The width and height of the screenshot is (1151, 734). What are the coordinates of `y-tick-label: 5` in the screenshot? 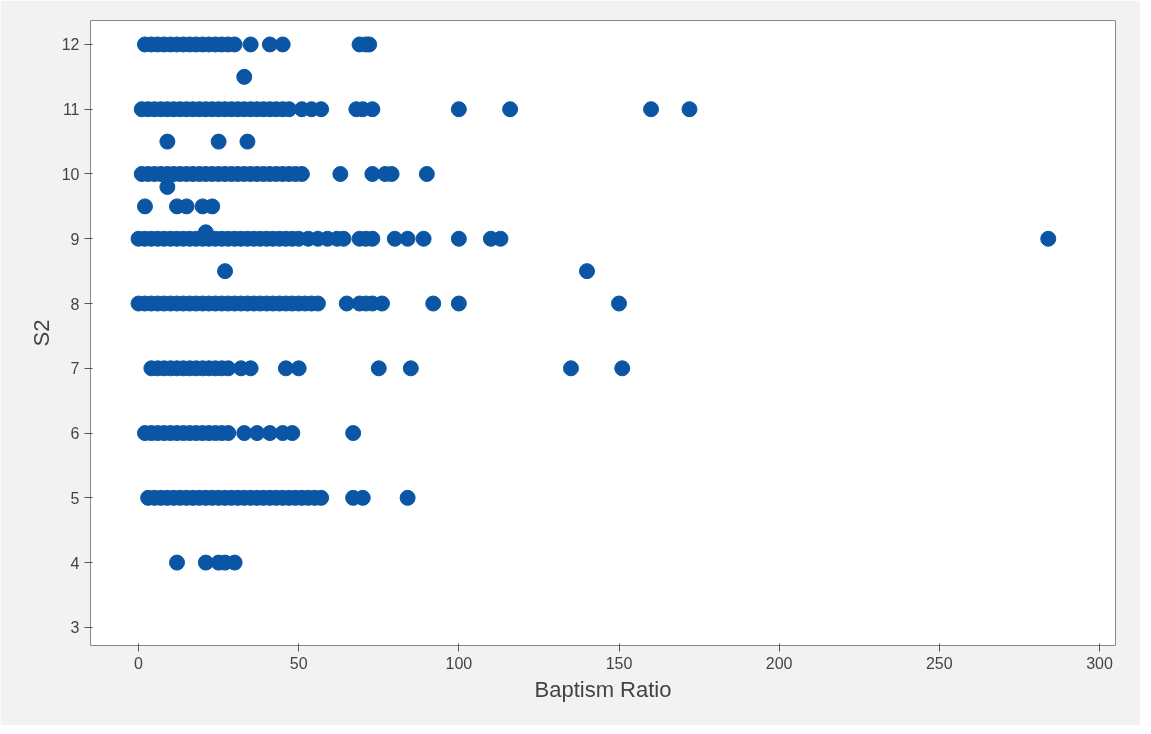 It's located at (75, 498).